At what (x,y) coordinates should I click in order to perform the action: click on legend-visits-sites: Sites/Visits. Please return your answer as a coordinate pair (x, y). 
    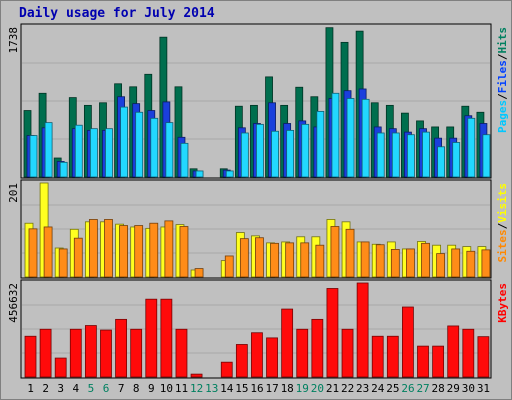
    Looking at the image, I should click on (502, 223).